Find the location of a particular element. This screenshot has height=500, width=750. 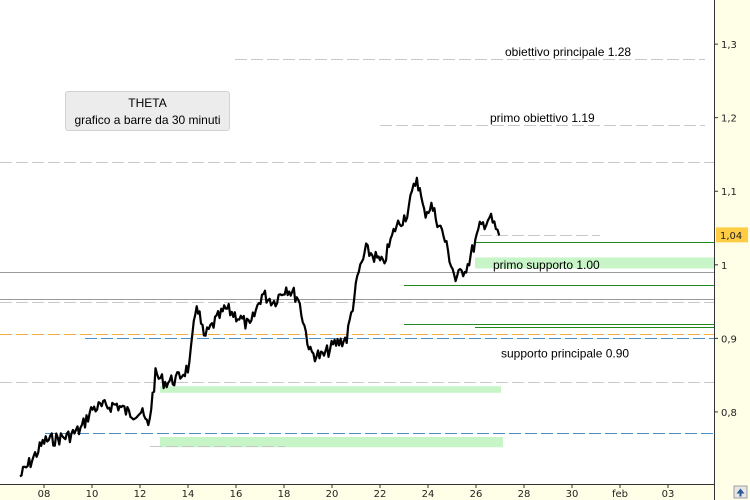

x-tick-label: 30 is located at coordinates (572, 494).